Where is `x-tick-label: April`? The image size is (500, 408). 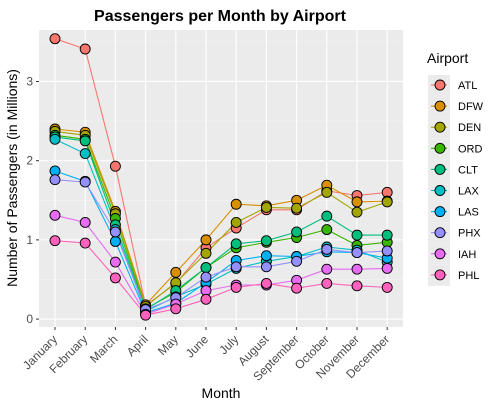
x-tick-label: April is located at coordinates (137, 345).